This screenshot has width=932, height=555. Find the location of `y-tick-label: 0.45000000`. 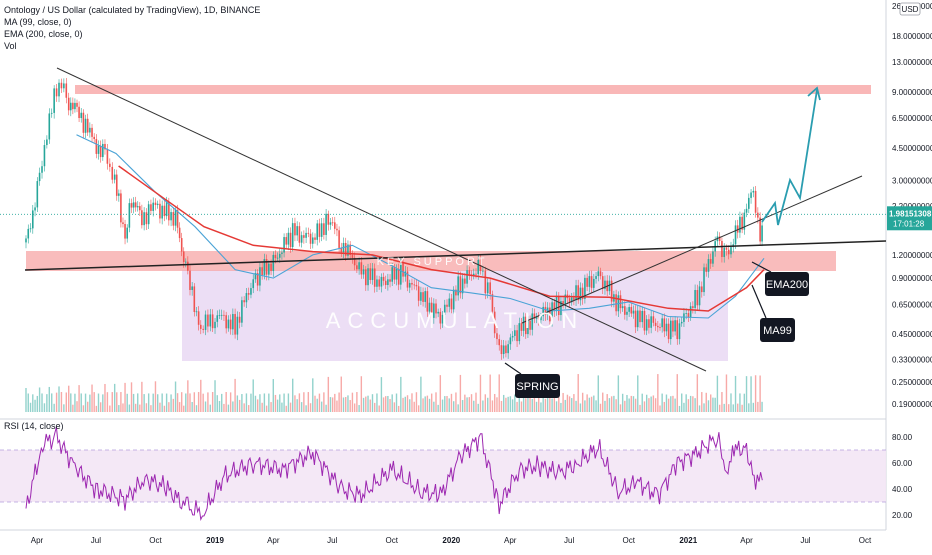

y-tick-label: 0.45000000 is located at coordinates (912, 334).